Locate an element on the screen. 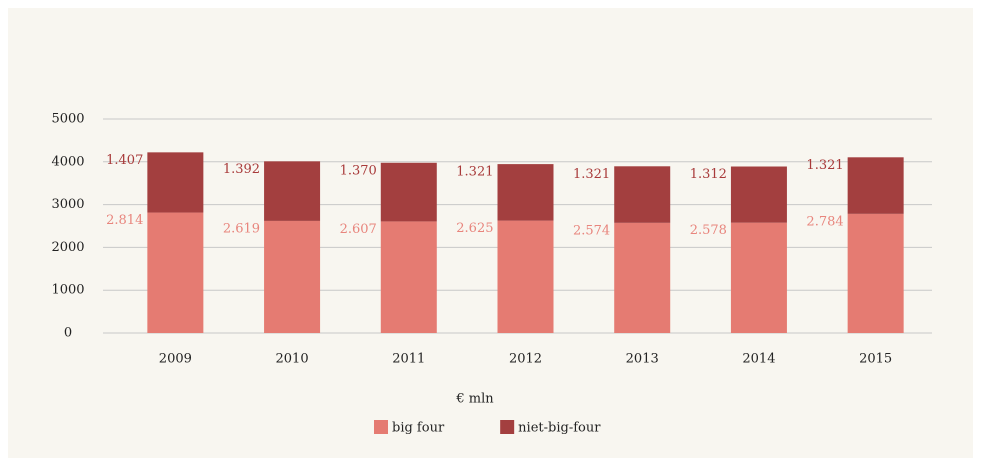 The height and width of the screenshot is (466, 981). value-label: 2.578 is located at coordinates (708, 230).